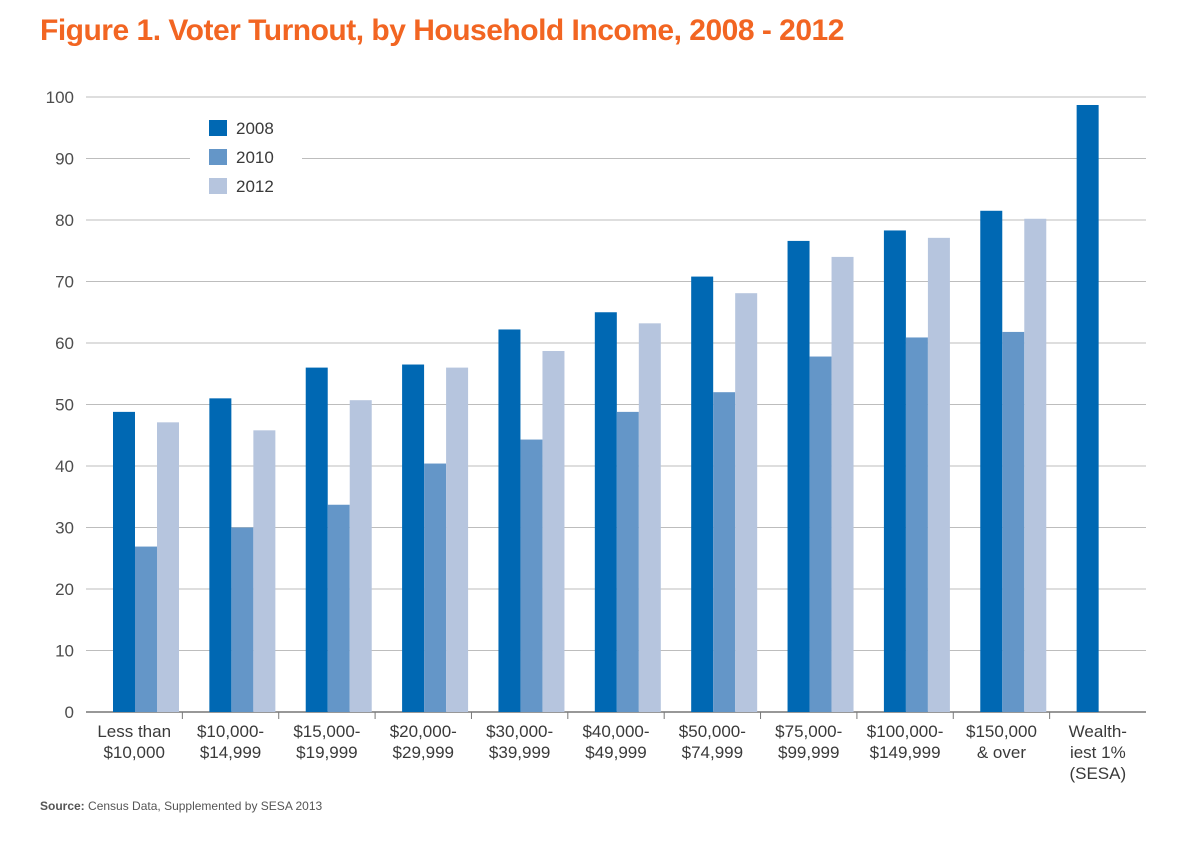 This screenshot has width=1197, height=843. I want to click on x-category-label-line: (SESA), so click(1097, 773).